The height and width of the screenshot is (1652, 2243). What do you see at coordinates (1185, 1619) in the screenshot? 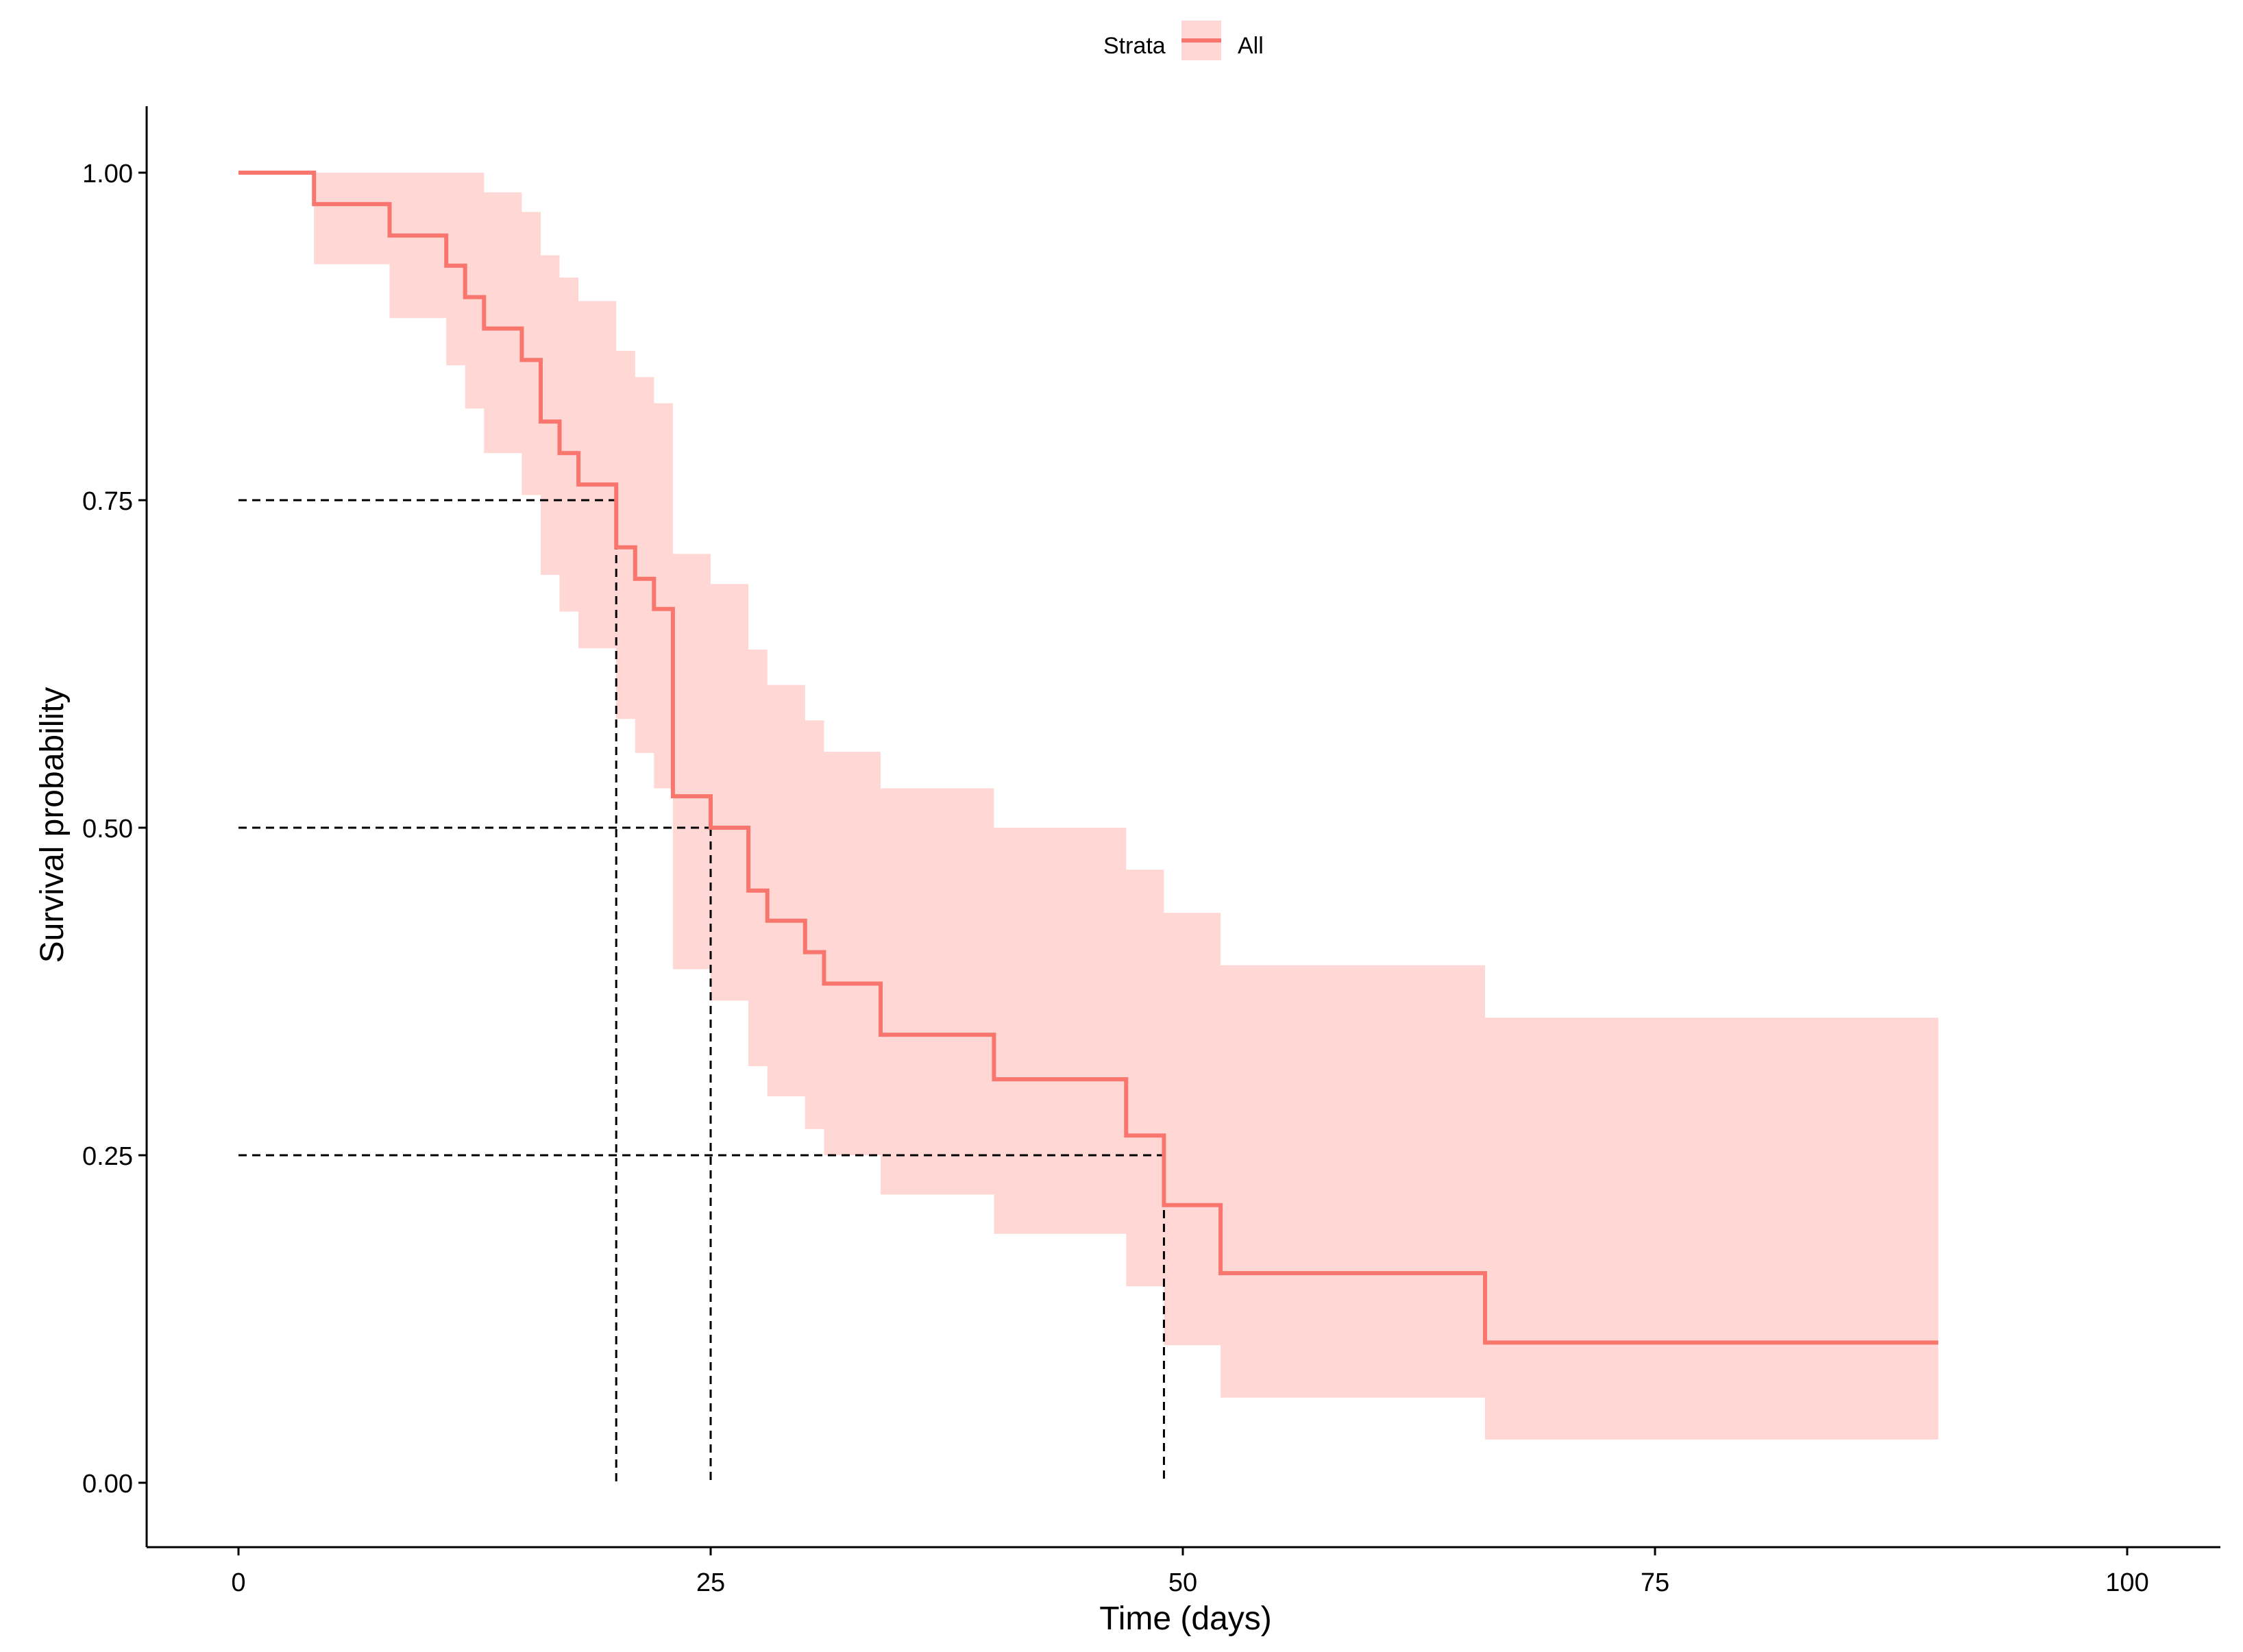
I see `x-axis-title: Time (days)` at bounding box center [1185, 1619].